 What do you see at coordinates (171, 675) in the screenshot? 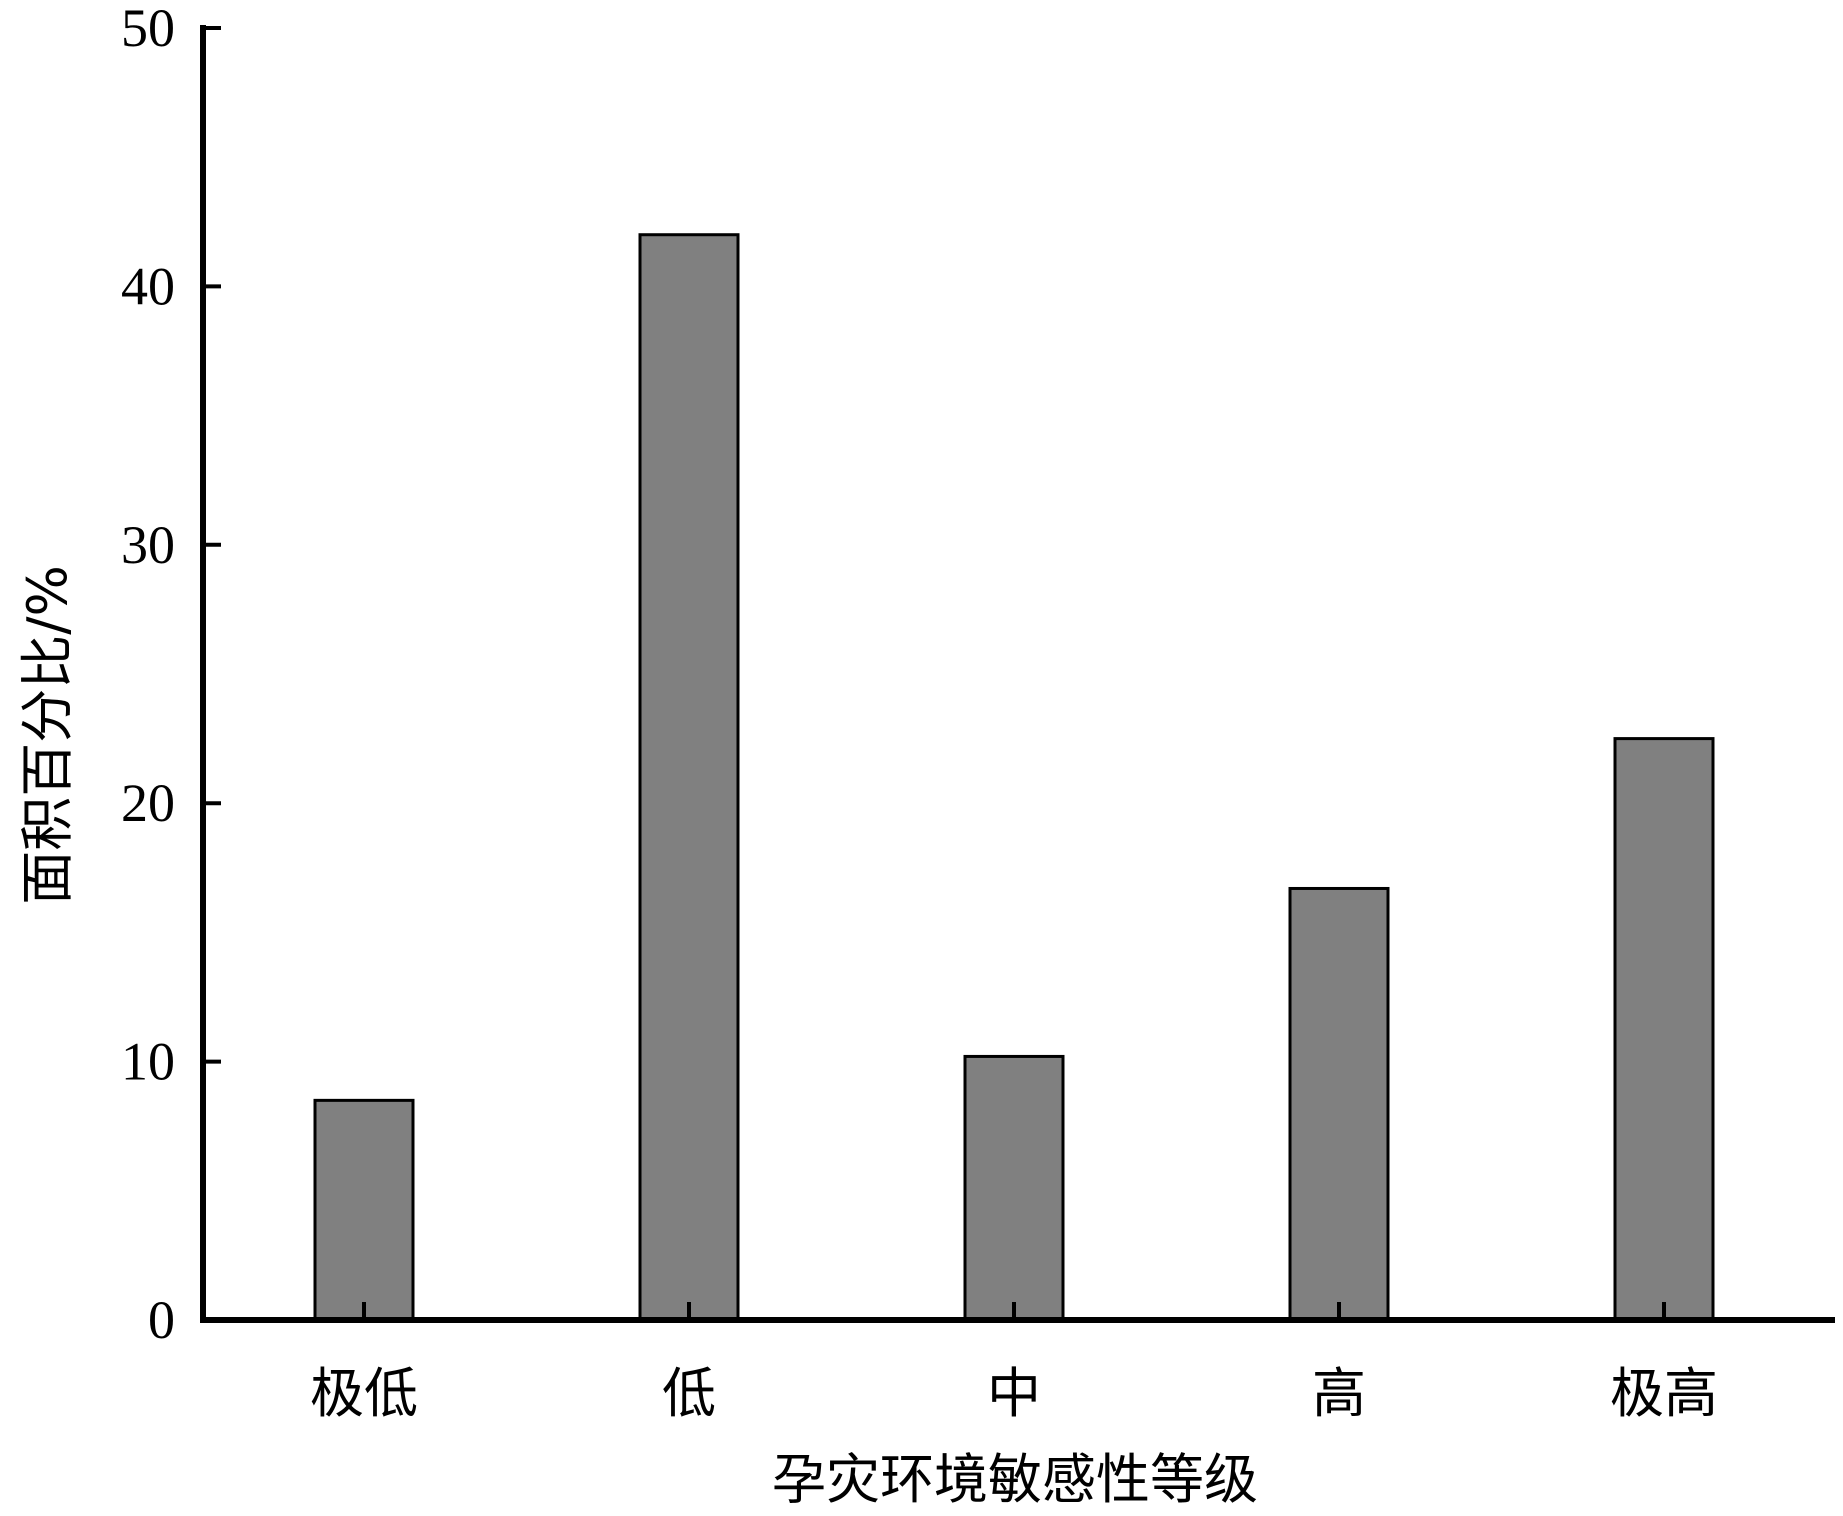
I see `y-ticks-group: 0 10 20 30 40 50` at bounding box center [171, 675].